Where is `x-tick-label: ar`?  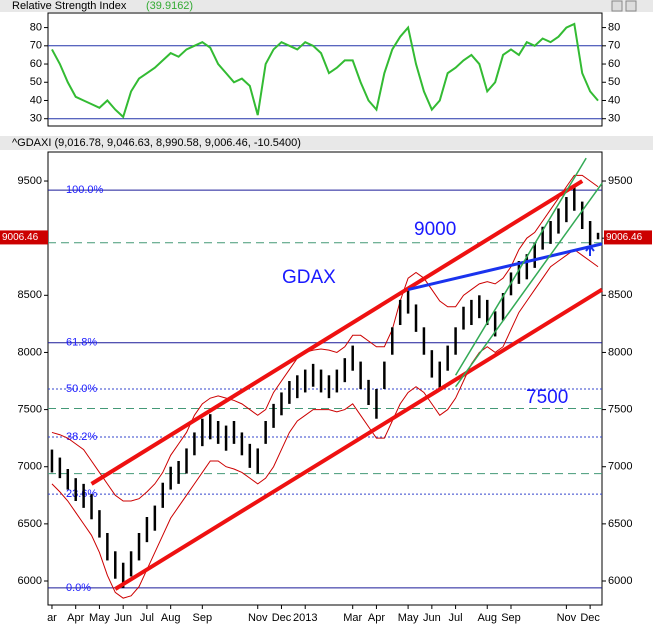
x-tick-label: ar is located at coordinates (52, 618).